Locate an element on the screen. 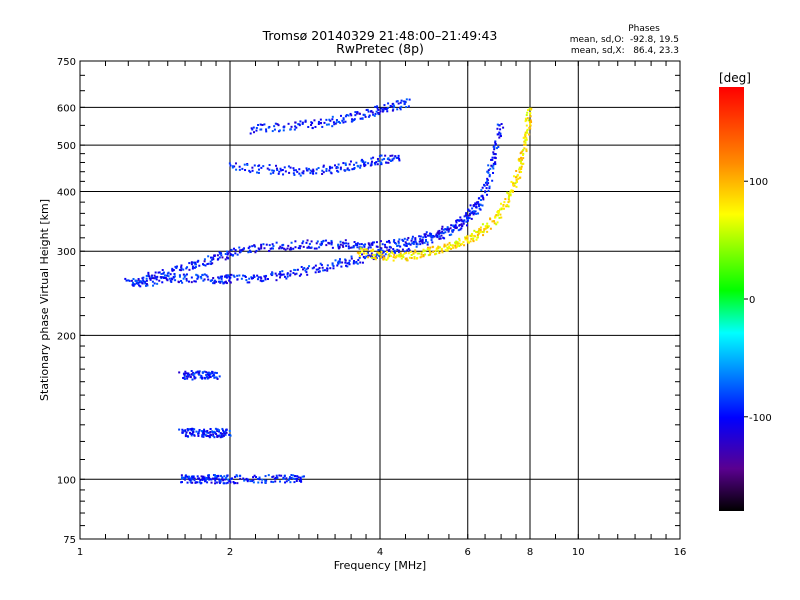  y-tick-label: 600 is located at coordinates (66, 108).